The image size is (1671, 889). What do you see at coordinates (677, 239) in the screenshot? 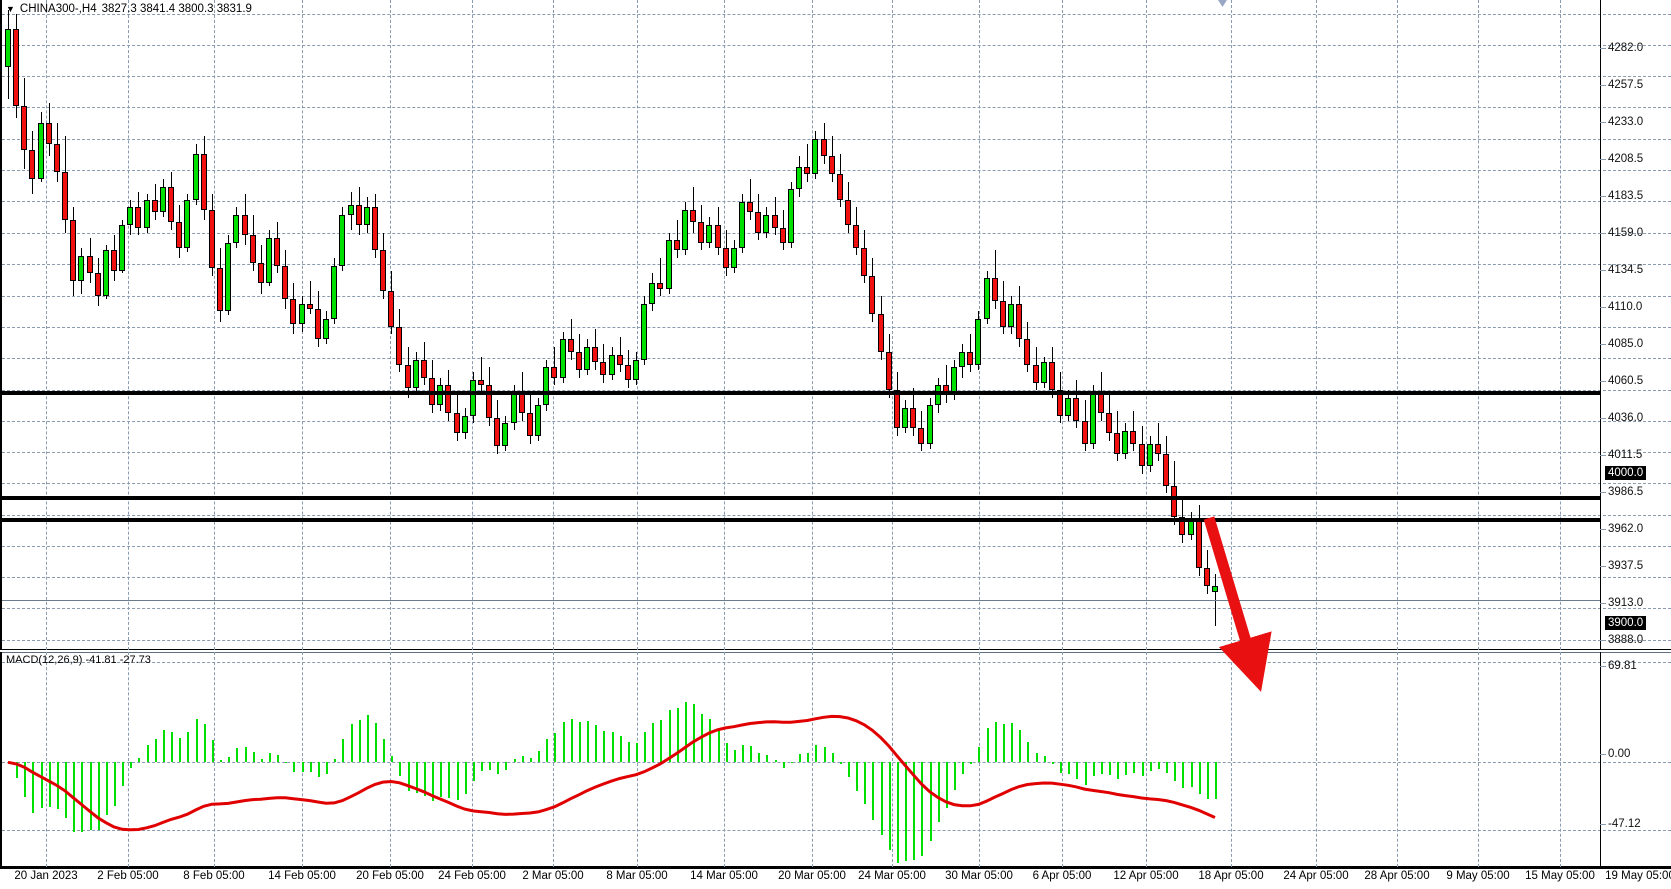
I see `candle-wick` at bounding box center [677, 239].